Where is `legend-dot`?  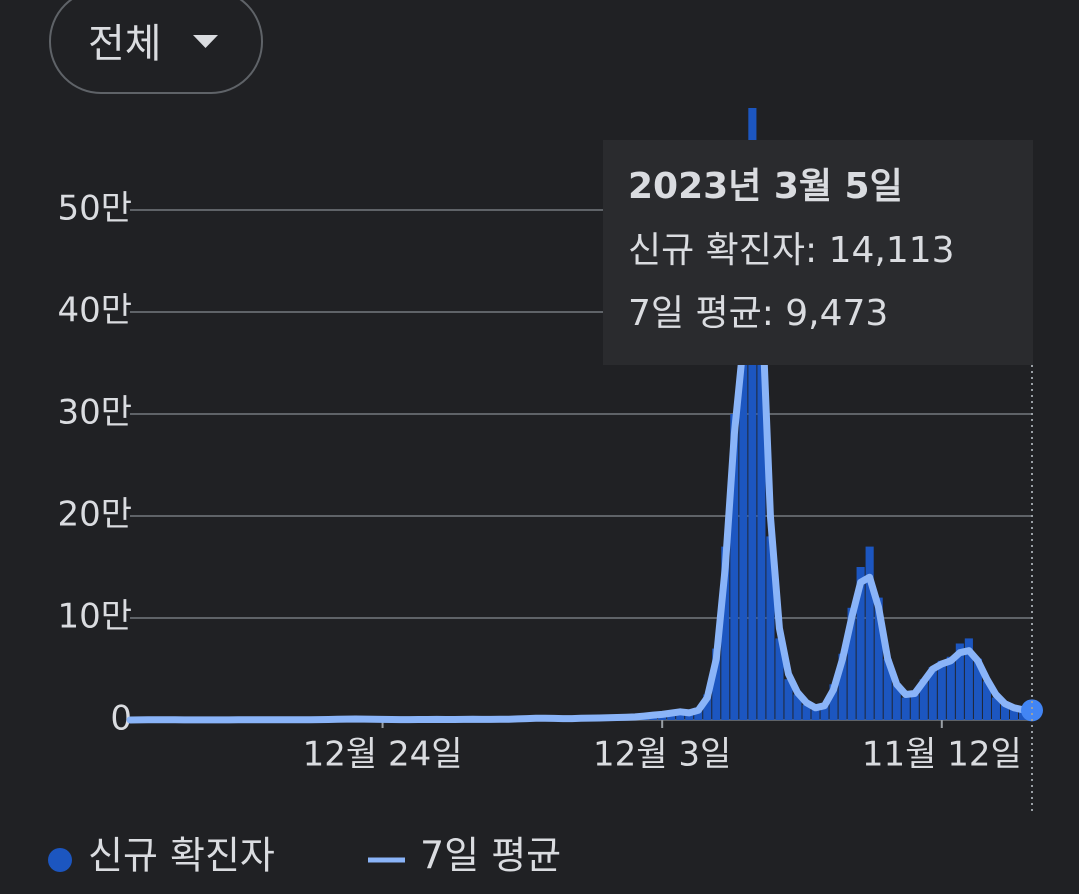 legend-dot is located at coordinates (60, 860).